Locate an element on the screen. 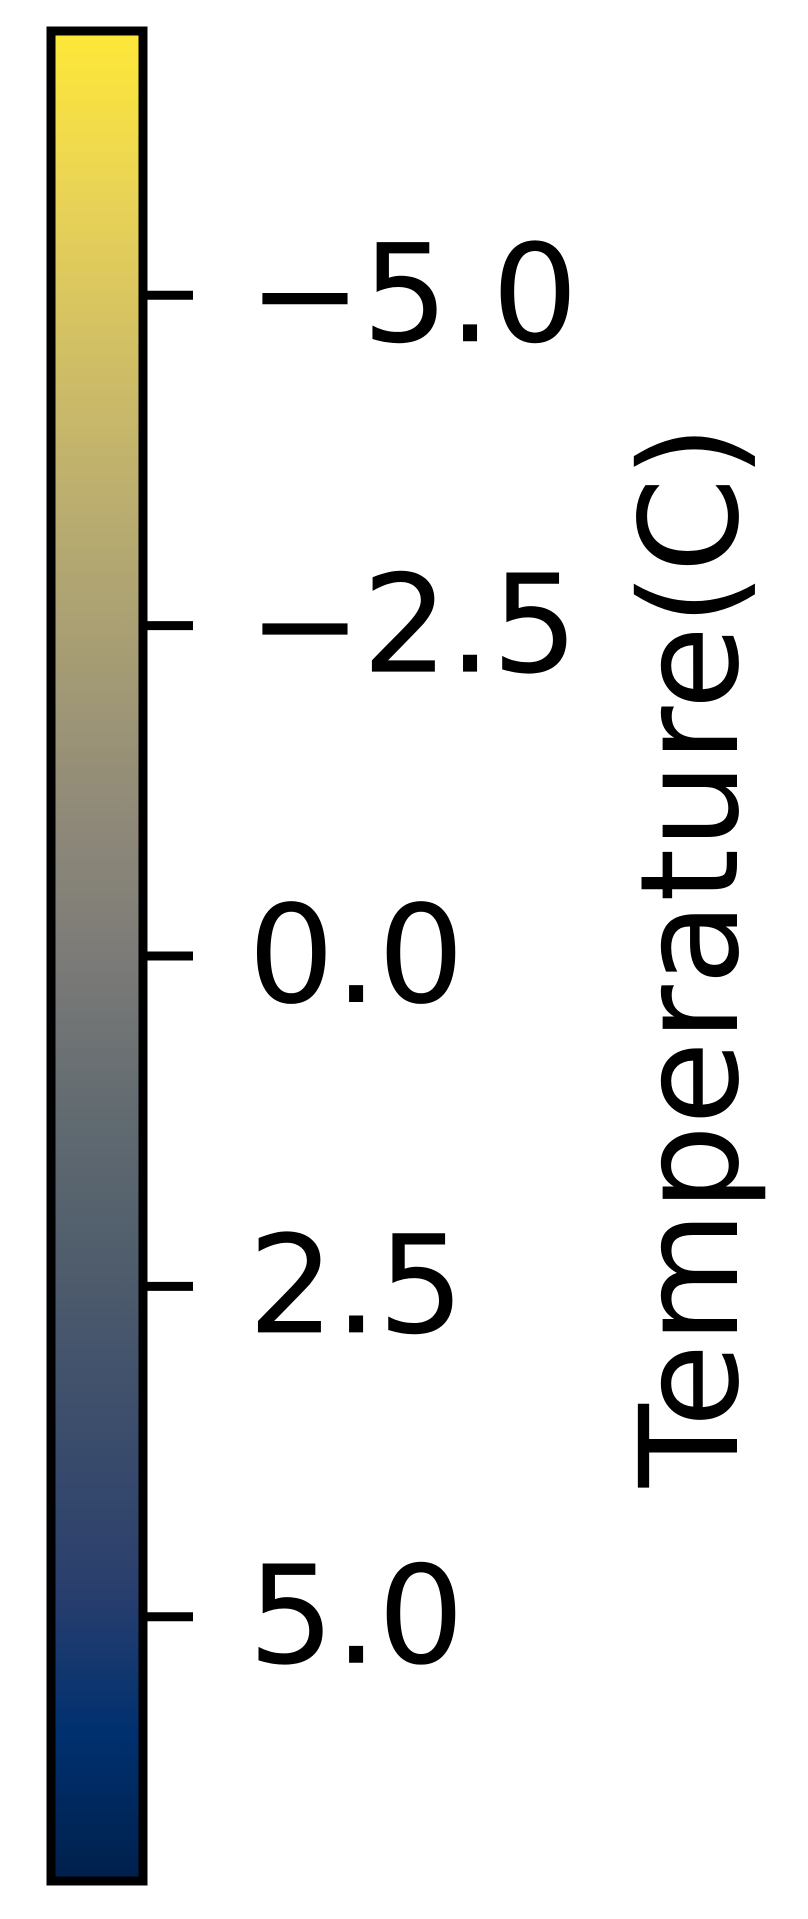 Image resolution: width=808 pixels, height=1919 pixels. colorbar-tick-label: −5.0 is located at coordinates (413, 295).